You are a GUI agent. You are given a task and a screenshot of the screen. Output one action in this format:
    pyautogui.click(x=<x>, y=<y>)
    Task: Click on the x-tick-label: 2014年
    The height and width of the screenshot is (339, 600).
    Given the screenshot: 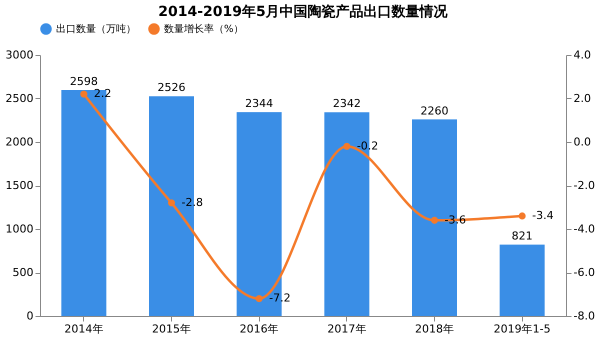 What is the action you would take?
    pyautogui.click(x=84, y=329)
    